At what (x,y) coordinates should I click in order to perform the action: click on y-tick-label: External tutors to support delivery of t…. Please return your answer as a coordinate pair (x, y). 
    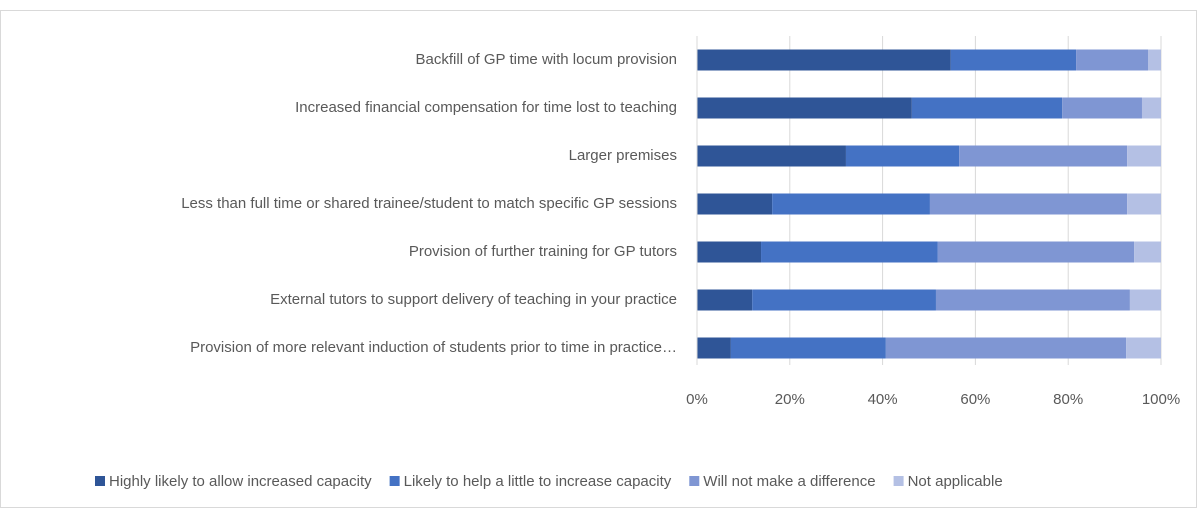
    Looking at the image, I should click on (473, 299).